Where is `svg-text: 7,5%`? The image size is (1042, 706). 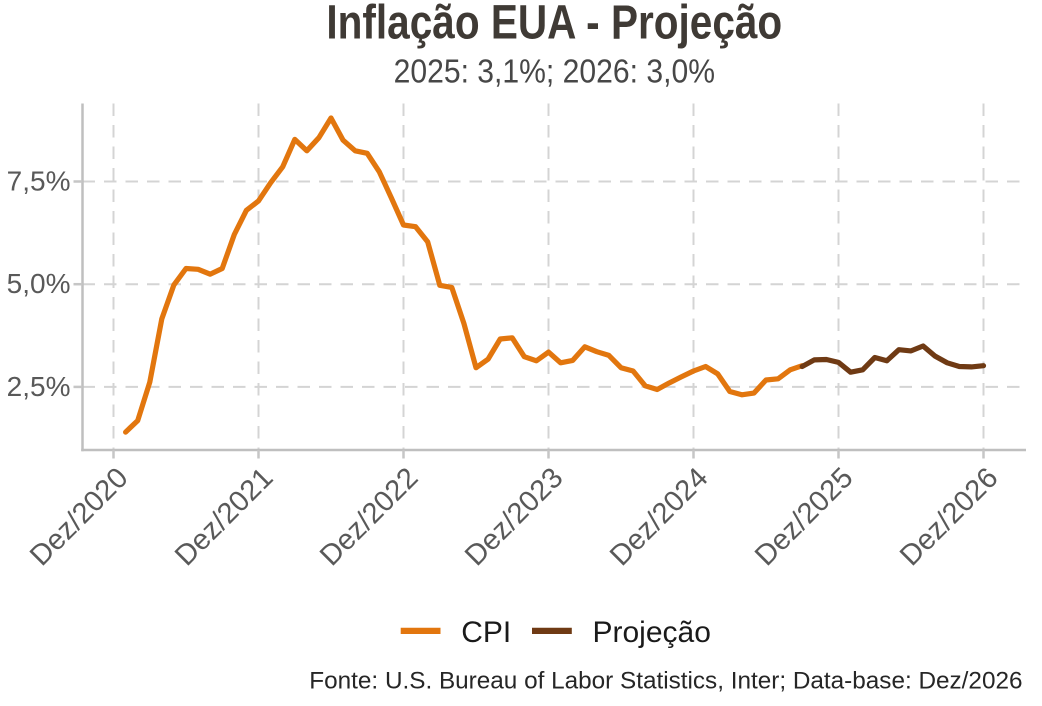
svg-text: 7,5% is located at coordinates (39, 181).